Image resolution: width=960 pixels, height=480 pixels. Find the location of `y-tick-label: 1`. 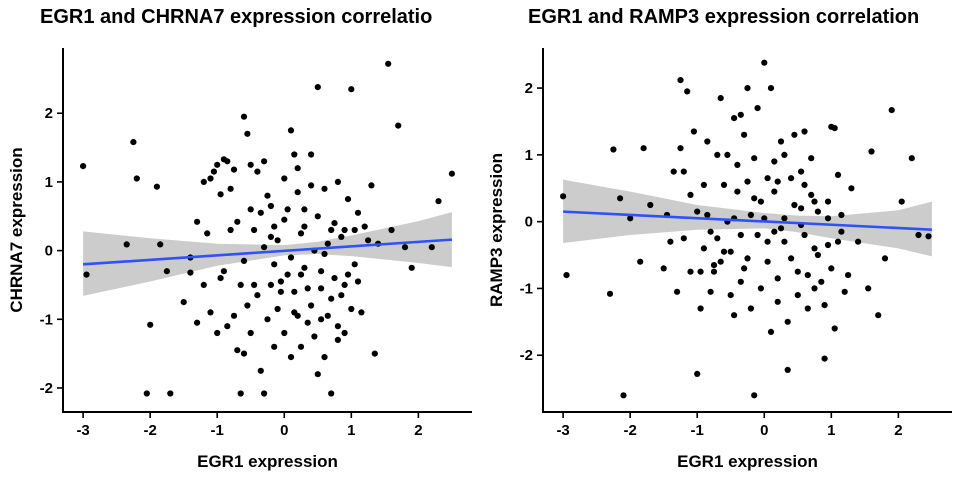

y-tick-label: 1 is located at coordinates (49, 182).